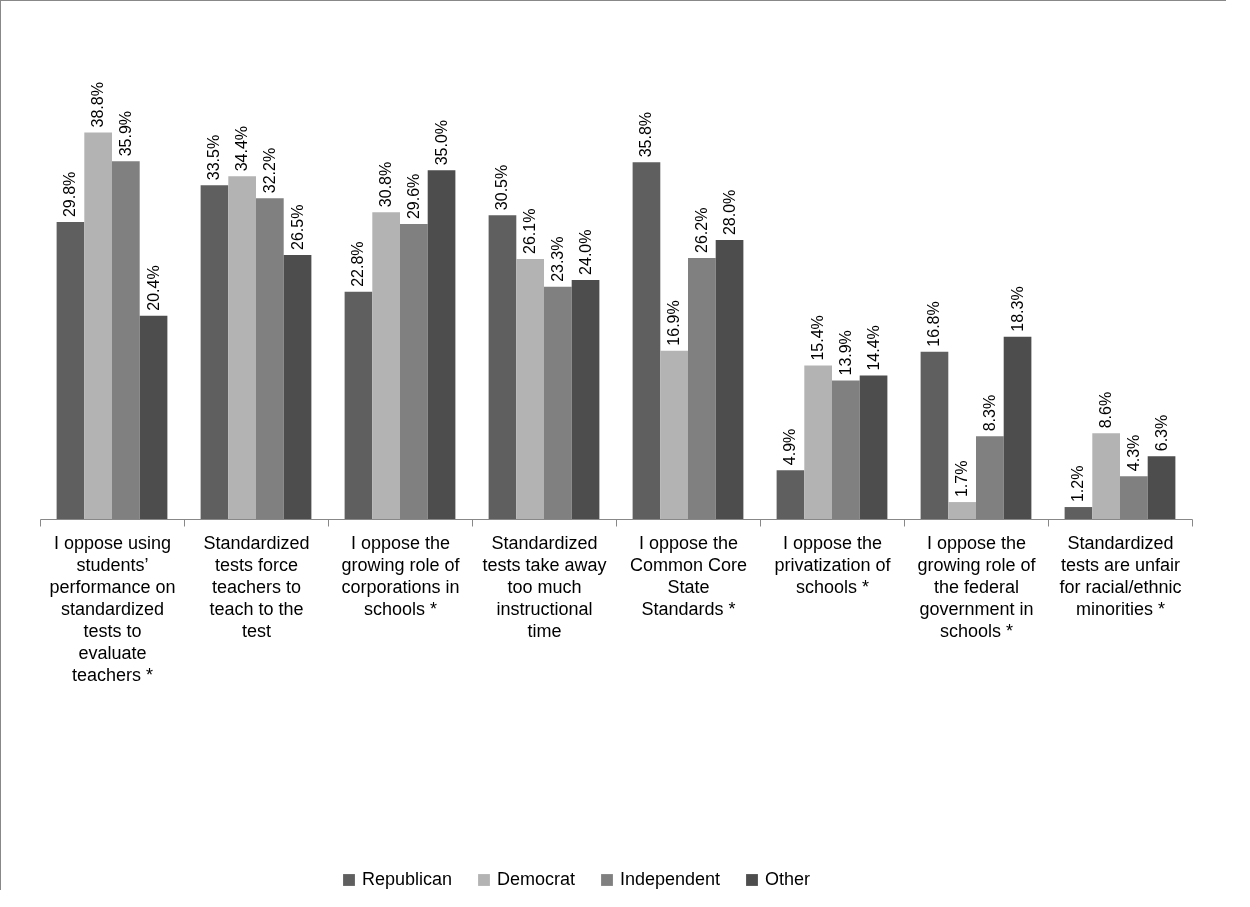 Image resolution: width=1250 pixels, height=907 pixels. Describe the element at coordinates (386, 184) in the screenshot. I see `data-label: 30.8%` at that location.